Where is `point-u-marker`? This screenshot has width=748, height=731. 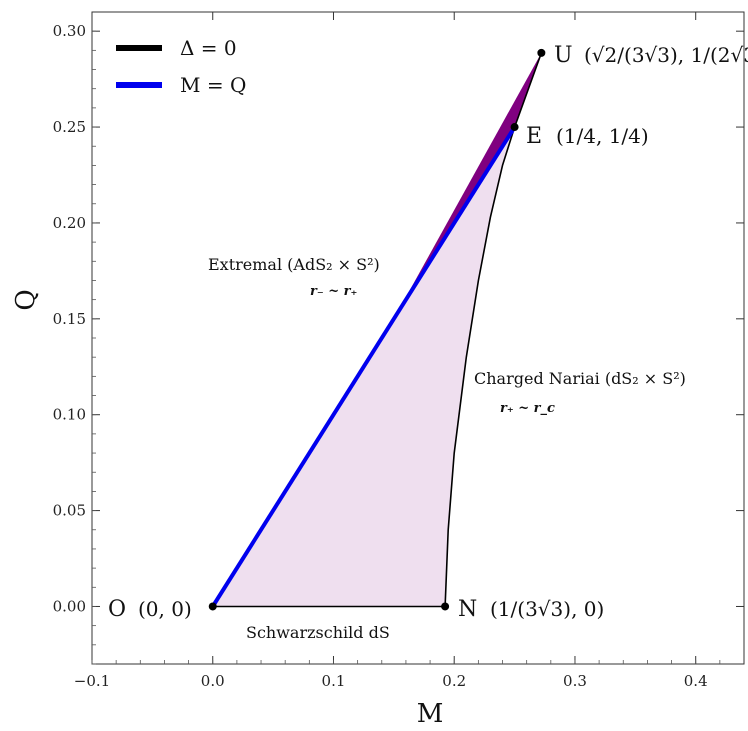 point-u-marker is located at coordinates (541, 52).